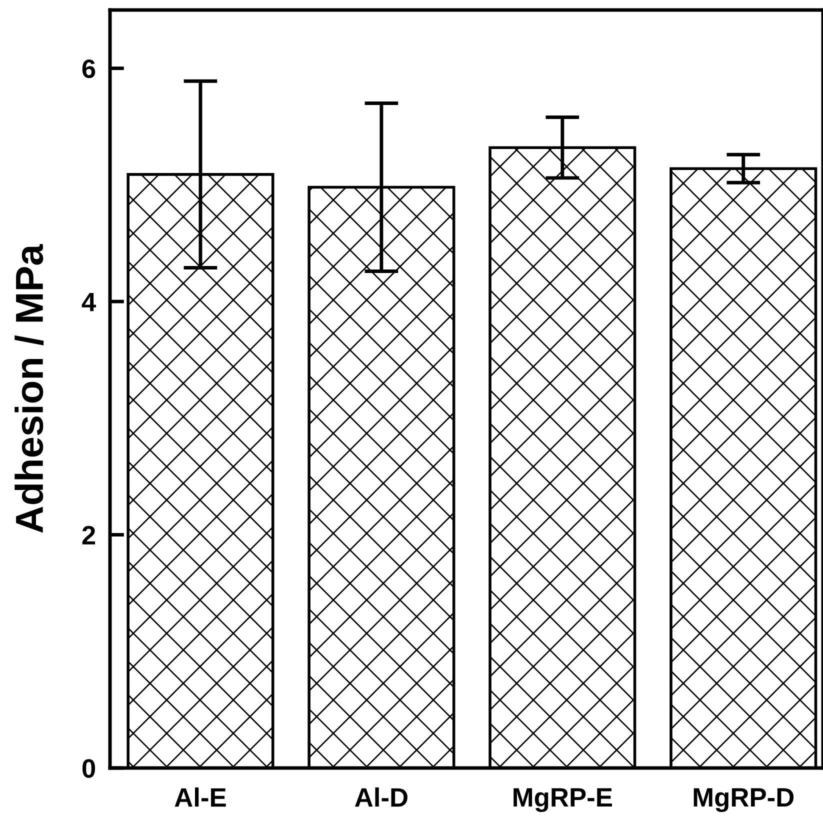 The height and width of the screenshot is (820, 823). I want to click on y-tick-label: 4, so click(89, 302).